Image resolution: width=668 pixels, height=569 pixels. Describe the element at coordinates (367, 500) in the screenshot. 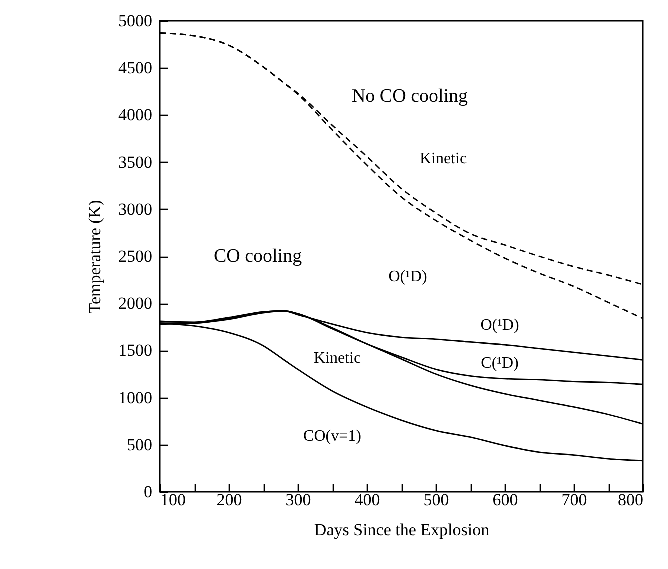

I see `x-tick-label: 400` at that location.